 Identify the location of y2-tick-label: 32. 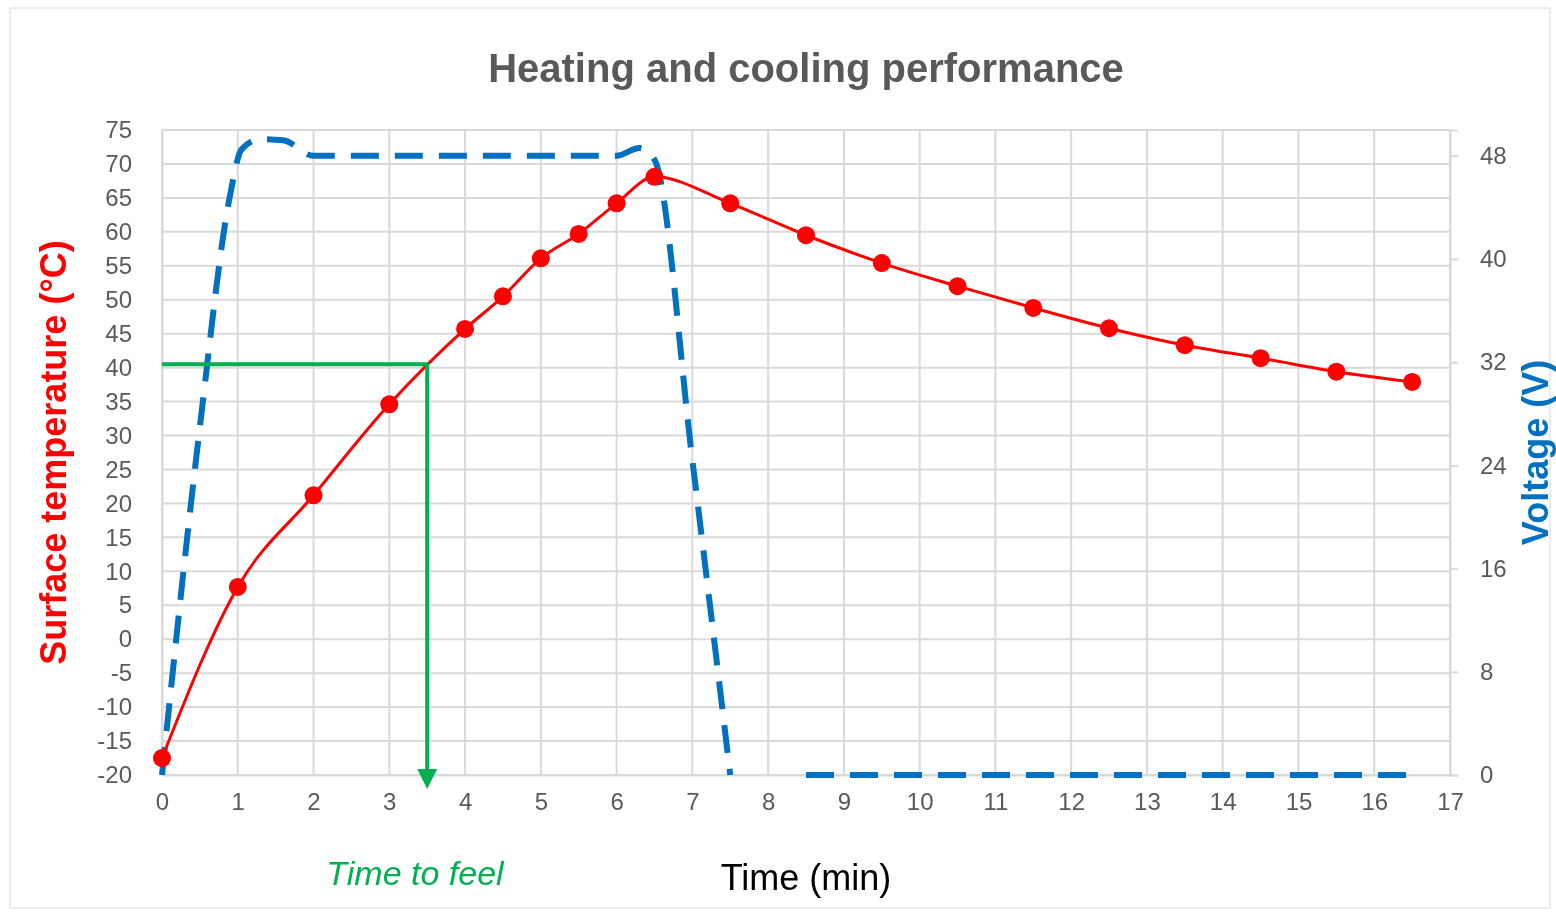
(1493, 362).